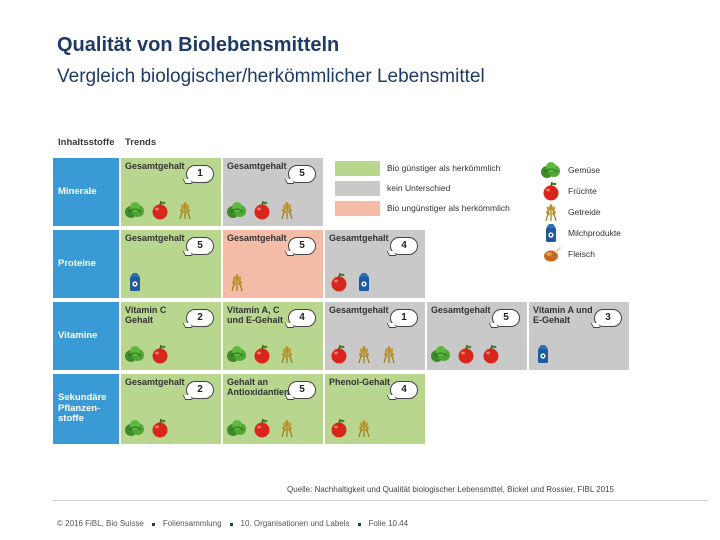 This screenshot has width=720, height=540. Describe the element at coordinates (86, 192) in the screenshot. I see `row-label-minerals: Minerale` at that location.